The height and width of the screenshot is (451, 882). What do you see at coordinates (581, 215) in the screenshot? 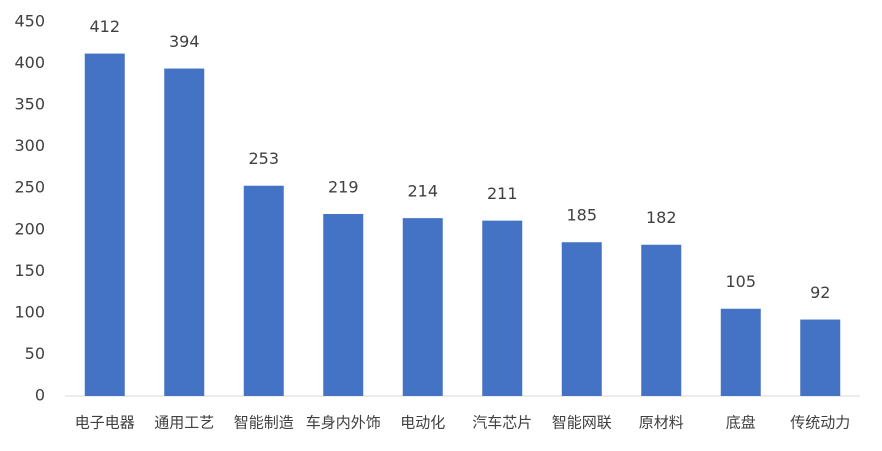
I see `data-label: 185` at bounding box center [581, 215].